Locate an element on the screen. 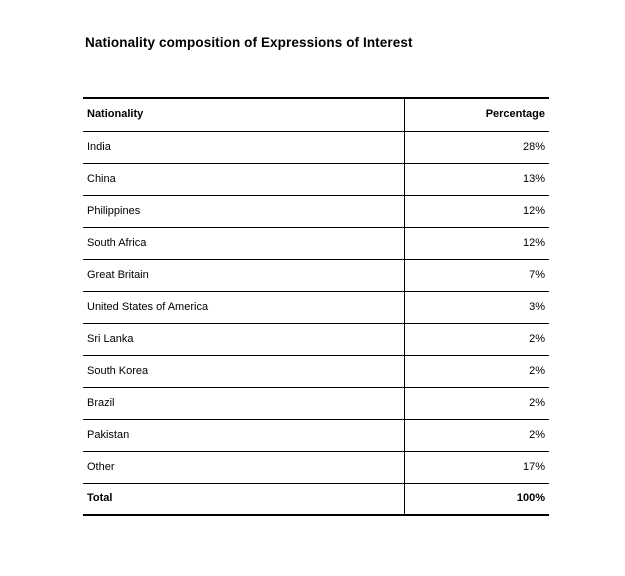  table-header-row: Nationality Percentage is located at coordinates (316, 115).